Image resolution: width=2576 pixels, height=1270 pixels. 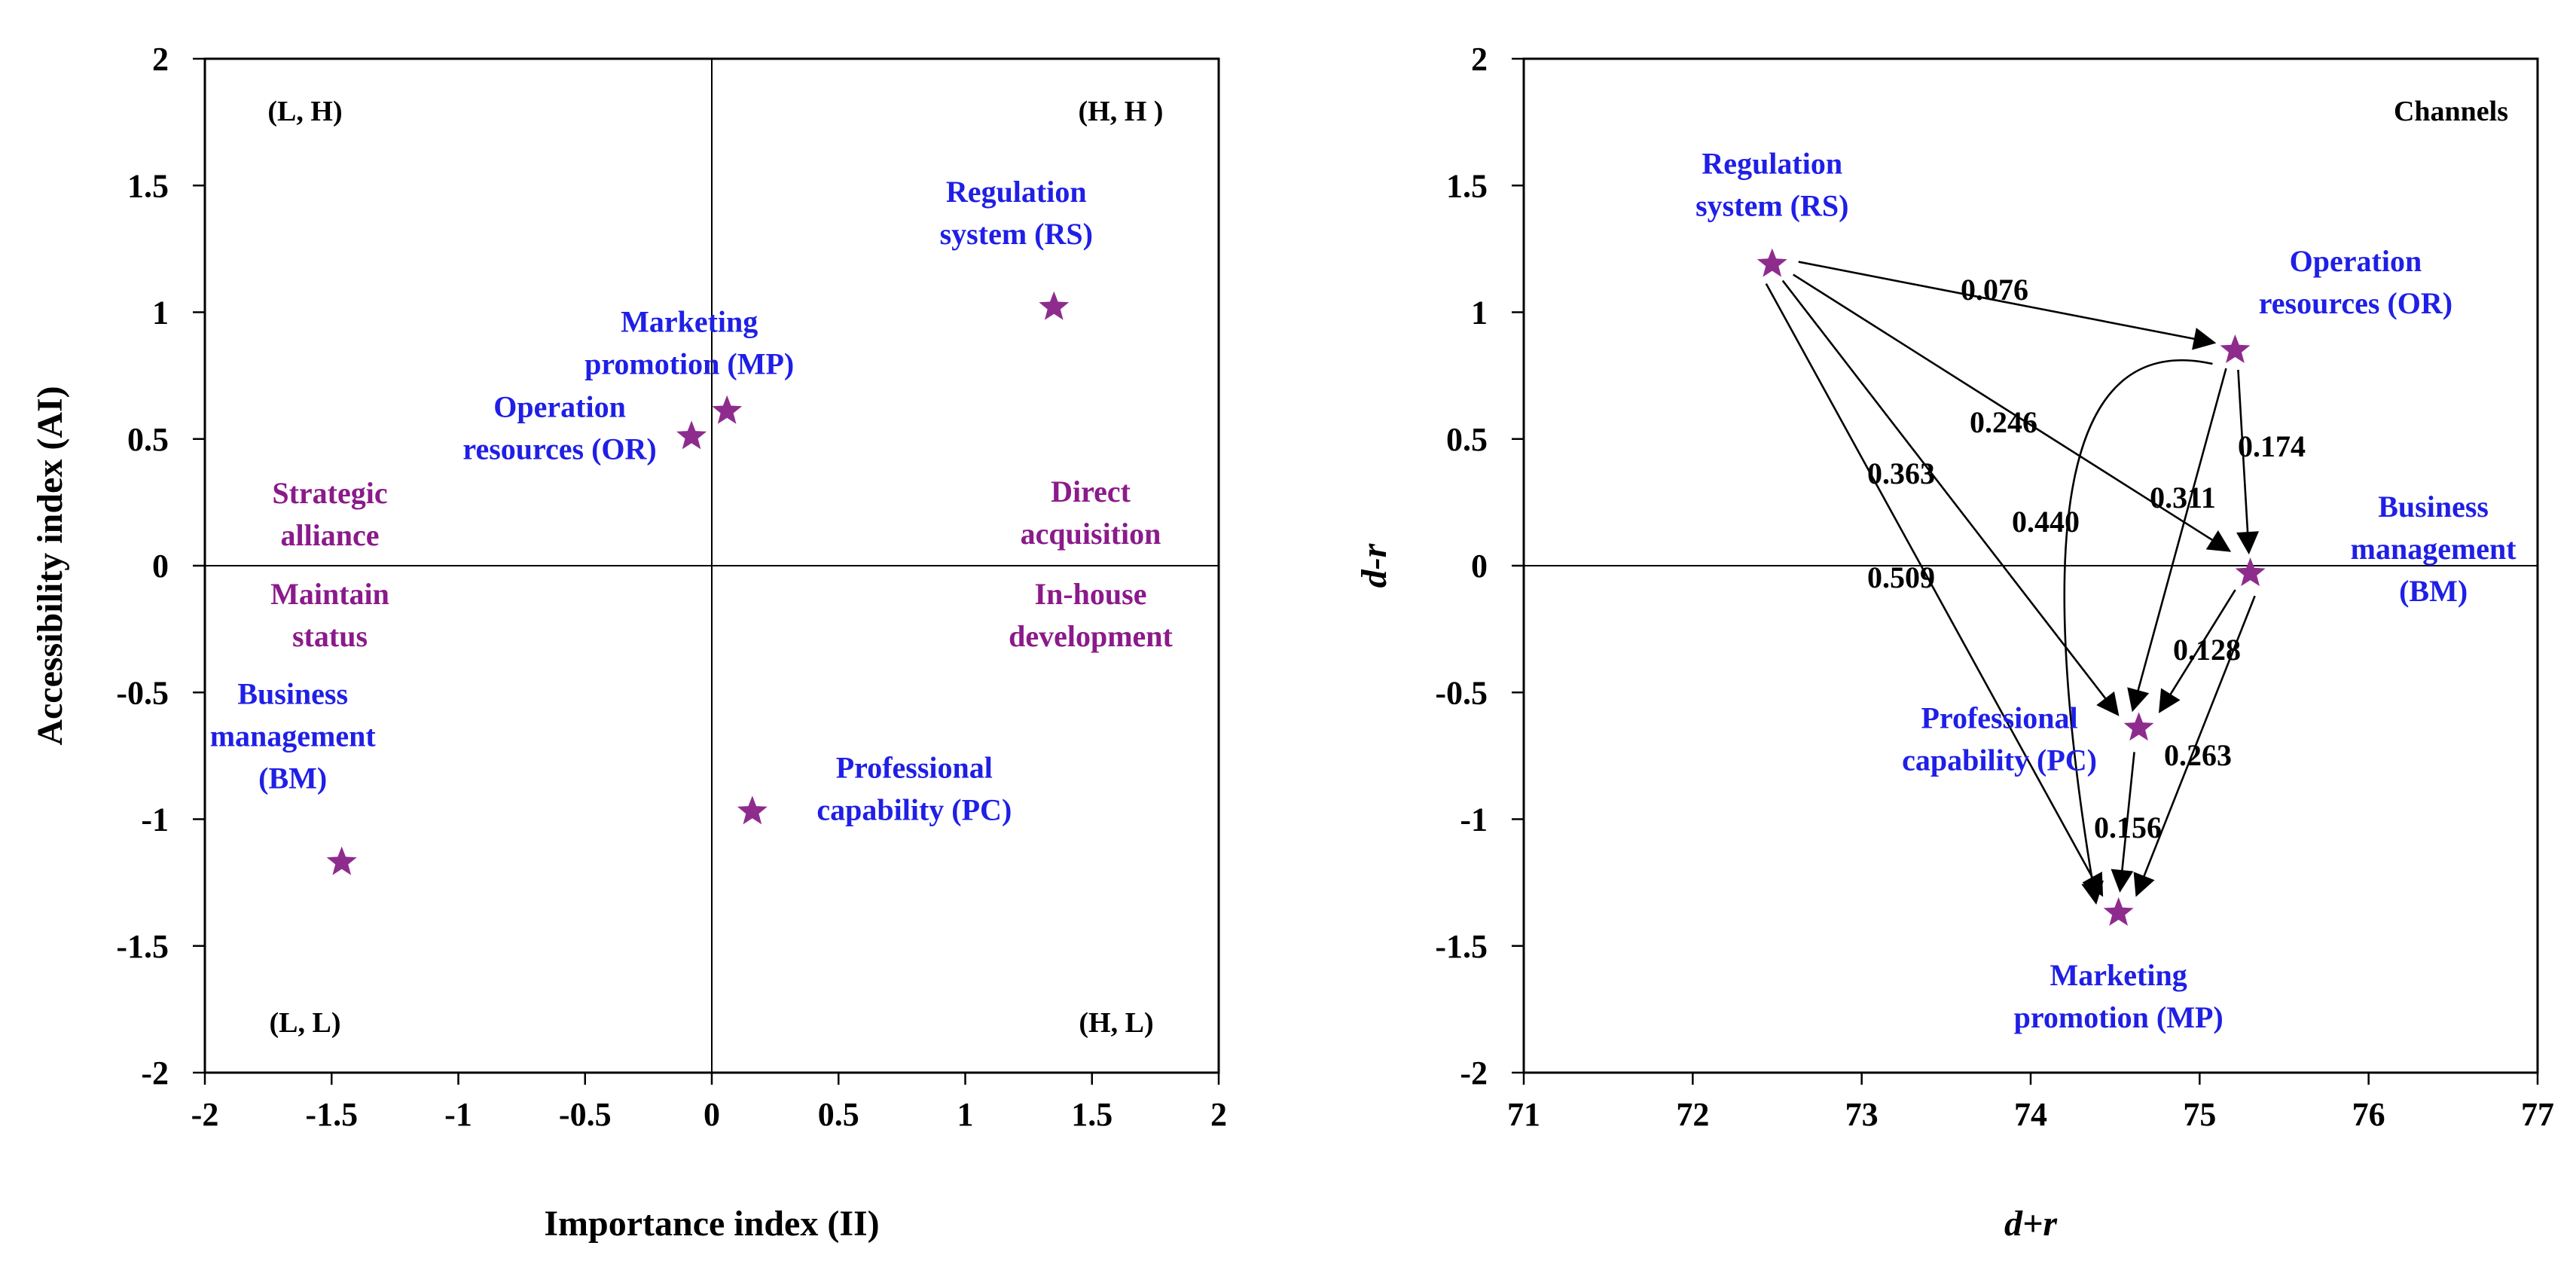 I want to click on right-y-tick-label: 2, so click(x=1480, y=60).